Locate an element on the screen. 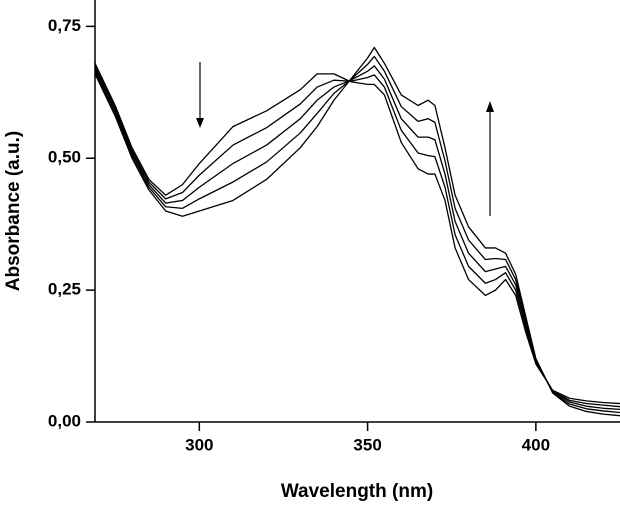  x-tick-label: 300 is located at coordinates (199, 444).